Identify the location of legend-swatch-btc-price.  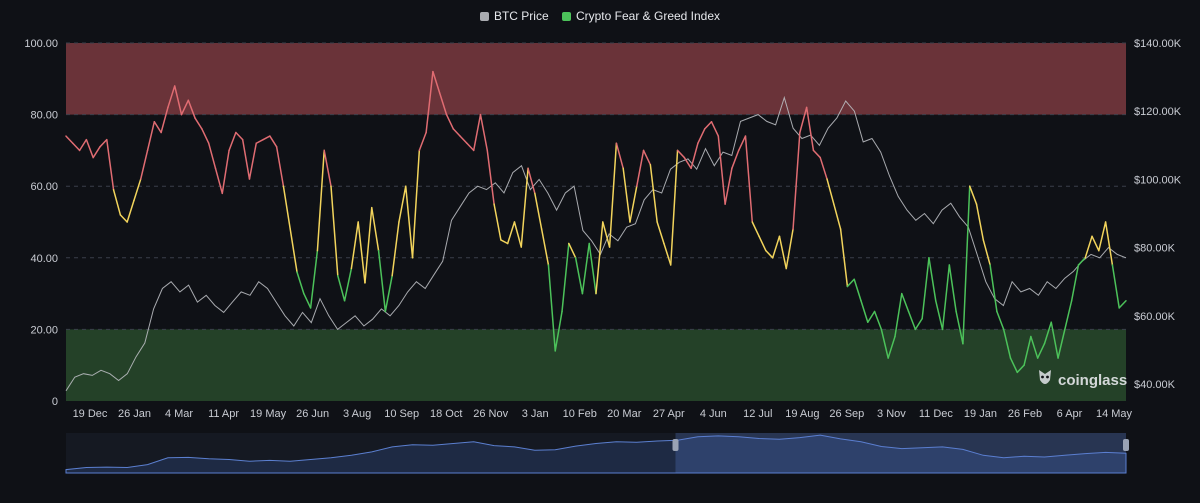
(484, 16).